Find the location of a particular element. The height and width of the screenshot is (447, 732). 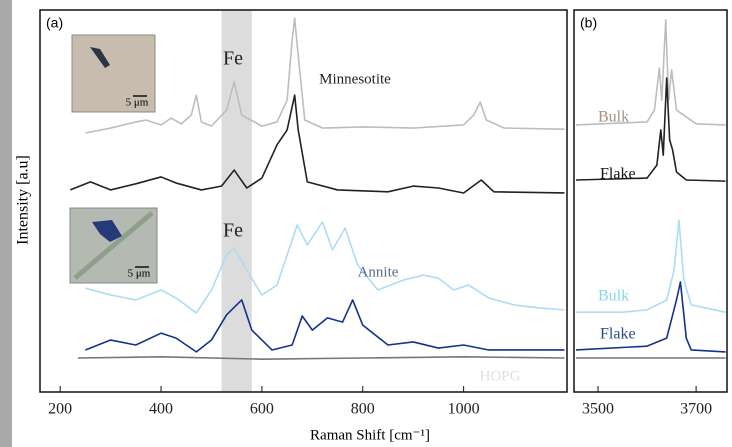

annotation: Minnesotite is located at coordinates (355, 79).